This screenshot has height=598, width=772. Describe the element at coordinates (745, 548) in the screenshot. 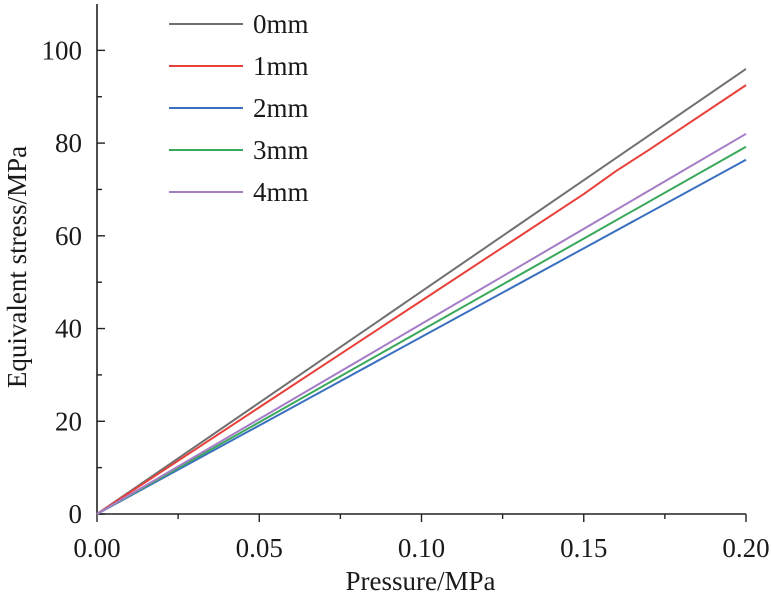

I see `x-tick-label: 0.20` at that location.